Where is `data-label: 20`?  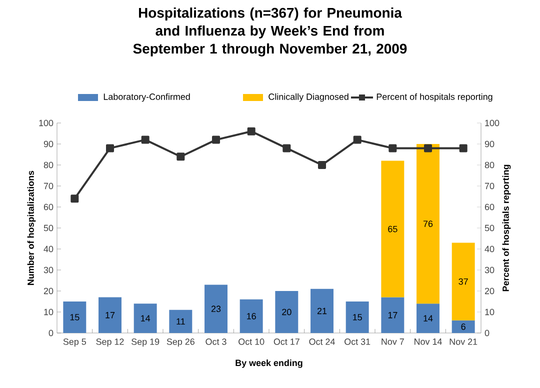 data-label: 20 is located at coordinates (287, 312).